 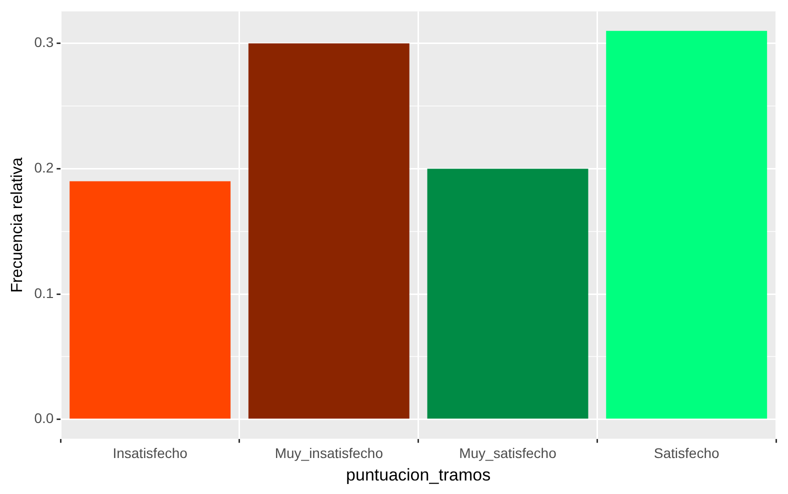 I want to click on x-tick-label: Satisfecho, so click(x=687, y=453).